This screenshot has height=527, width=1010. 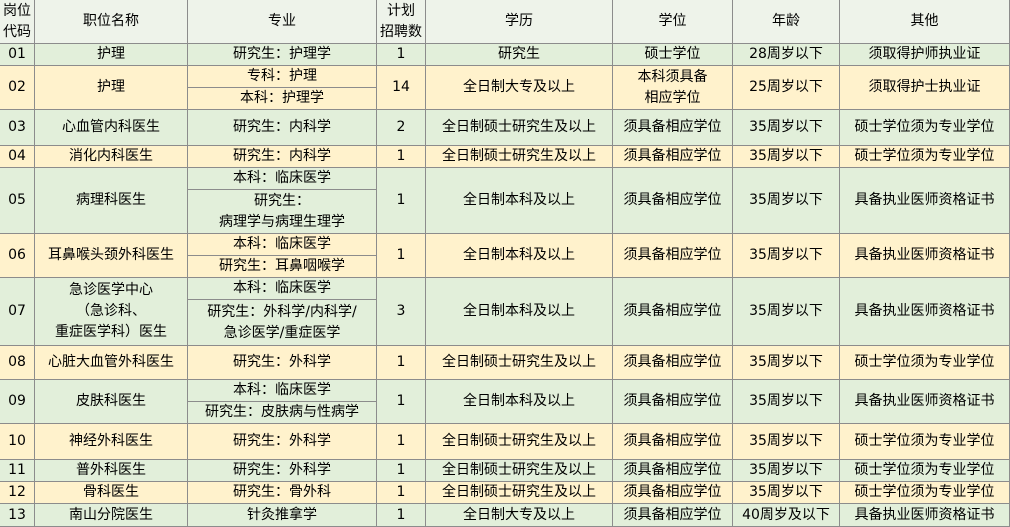 I want to click on header-cell: 计划 招聘数, so click(x=401, y=22).